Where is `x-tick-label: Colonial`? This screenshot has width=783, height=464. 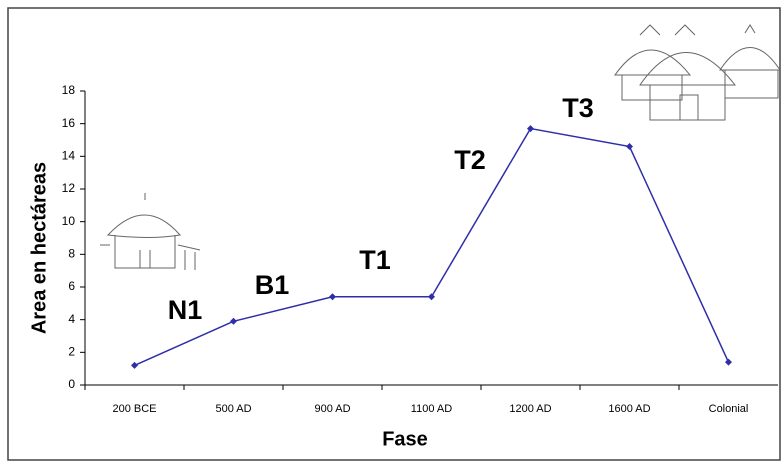
x-tick-label: Colonial is located at coordinates (729, 409).